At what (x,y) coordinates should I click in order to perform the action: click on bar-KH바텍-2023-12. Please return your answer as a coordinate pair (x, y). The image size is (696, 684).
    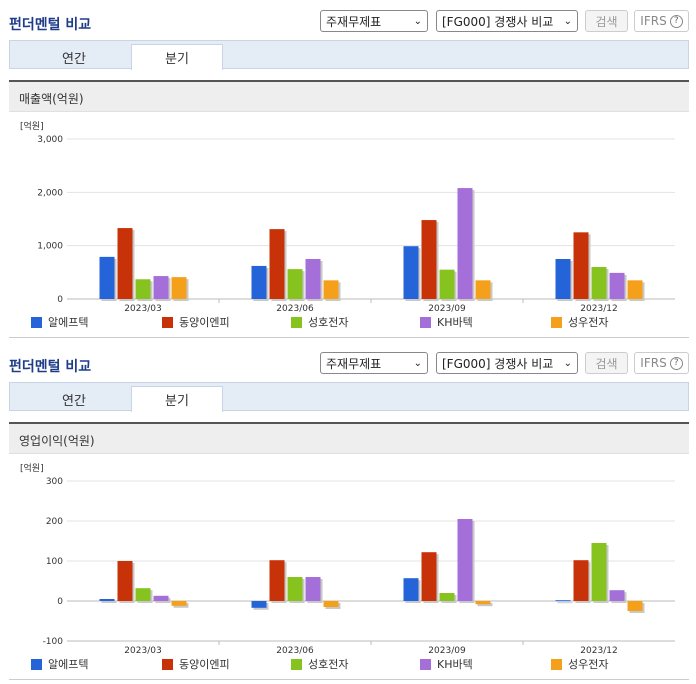
    Looking at the image, I should click on (617, 285).